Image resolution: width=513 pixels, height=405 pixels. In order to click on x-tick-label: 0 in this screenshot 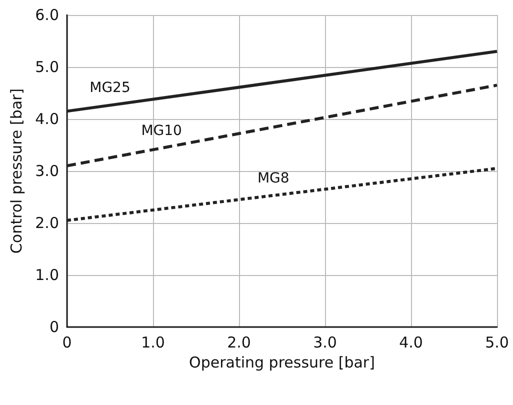, I will do `click(67, 343)`.